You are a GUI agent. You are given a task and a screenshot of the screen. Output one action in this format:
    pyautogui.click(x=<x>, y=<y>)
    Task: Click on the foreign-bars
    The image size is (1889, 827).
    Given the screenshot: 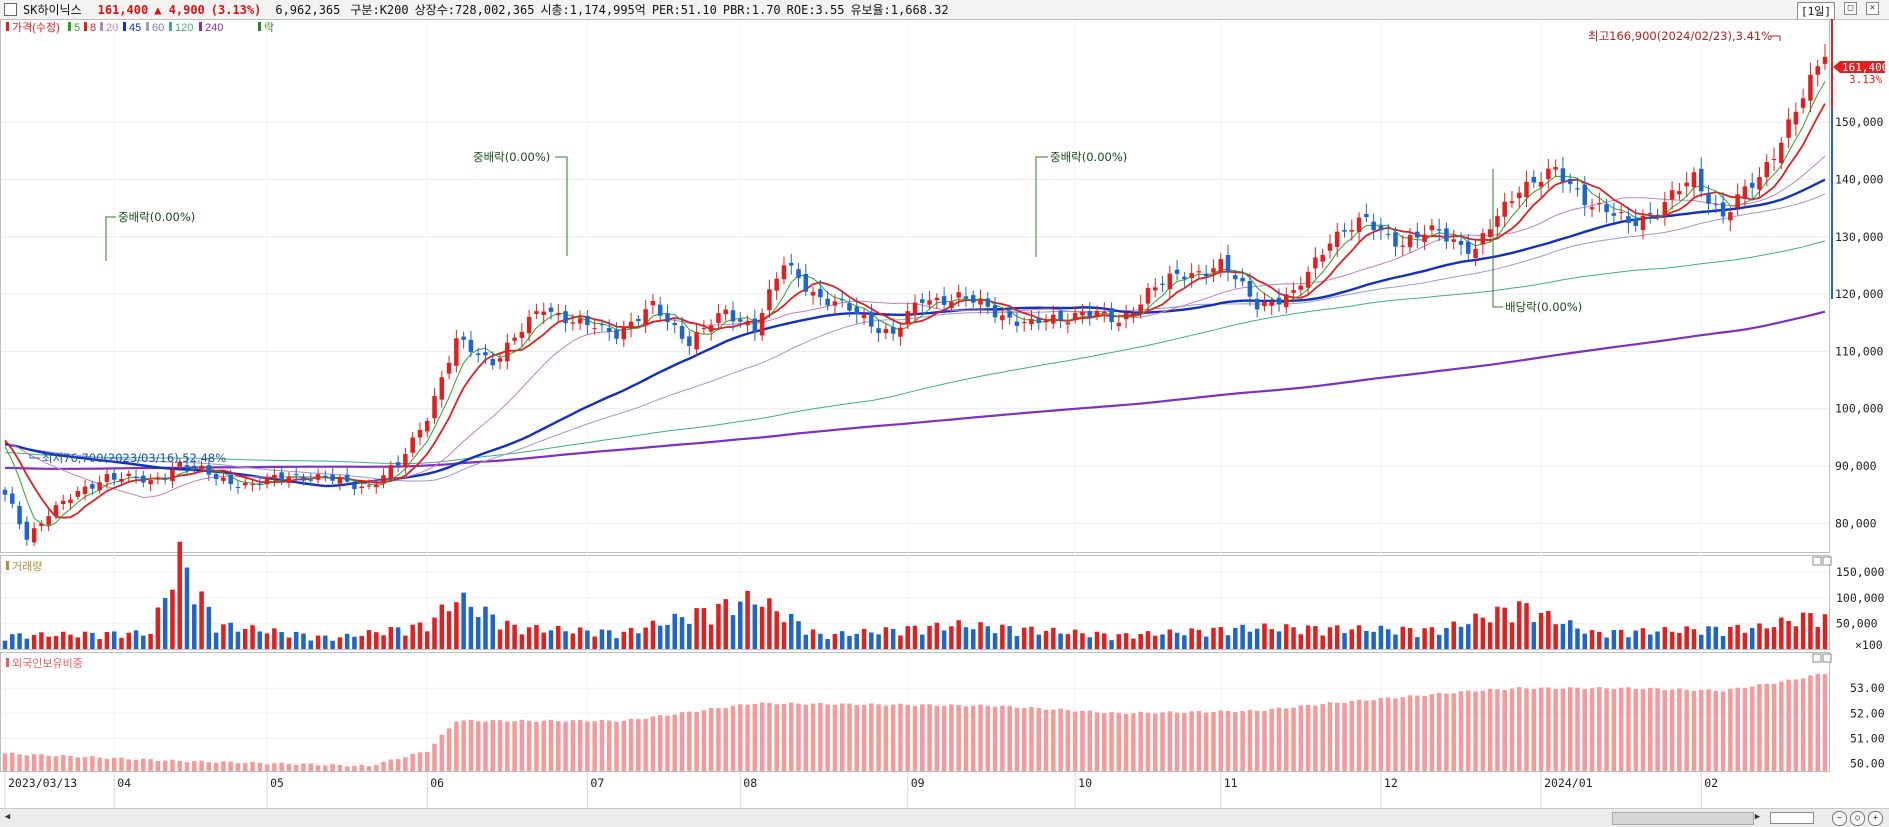 What is the action you would take?
    pyautogui.click(x=915, y=722)
    